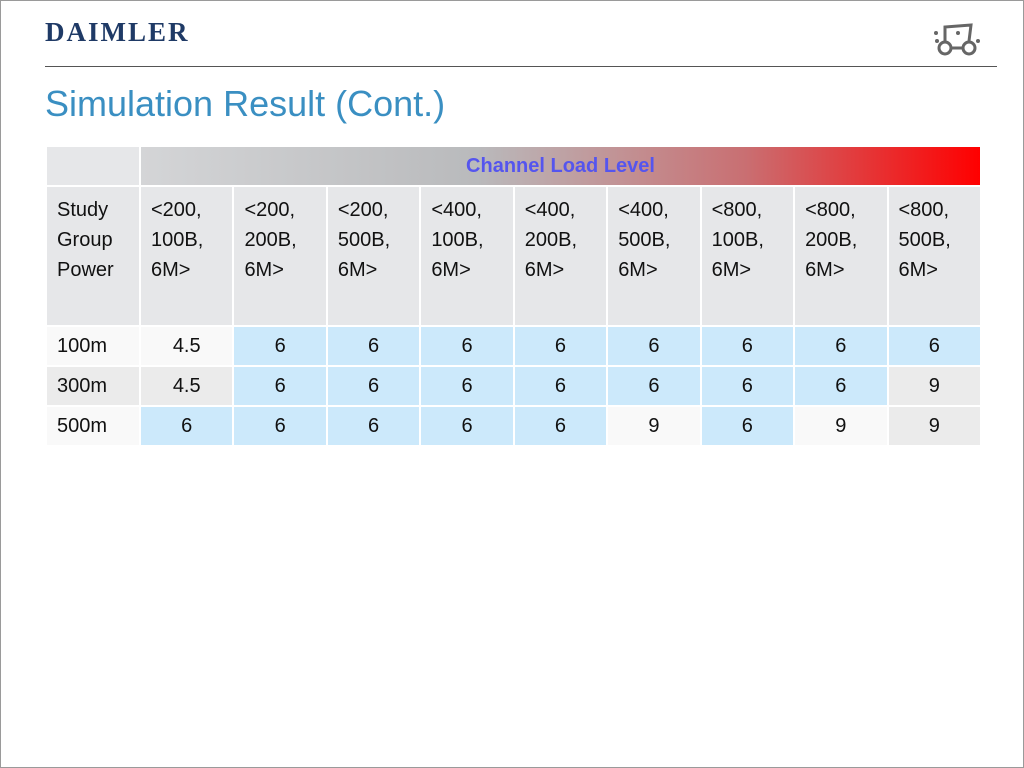  I want to click on logo-icon, so click(957, 39).